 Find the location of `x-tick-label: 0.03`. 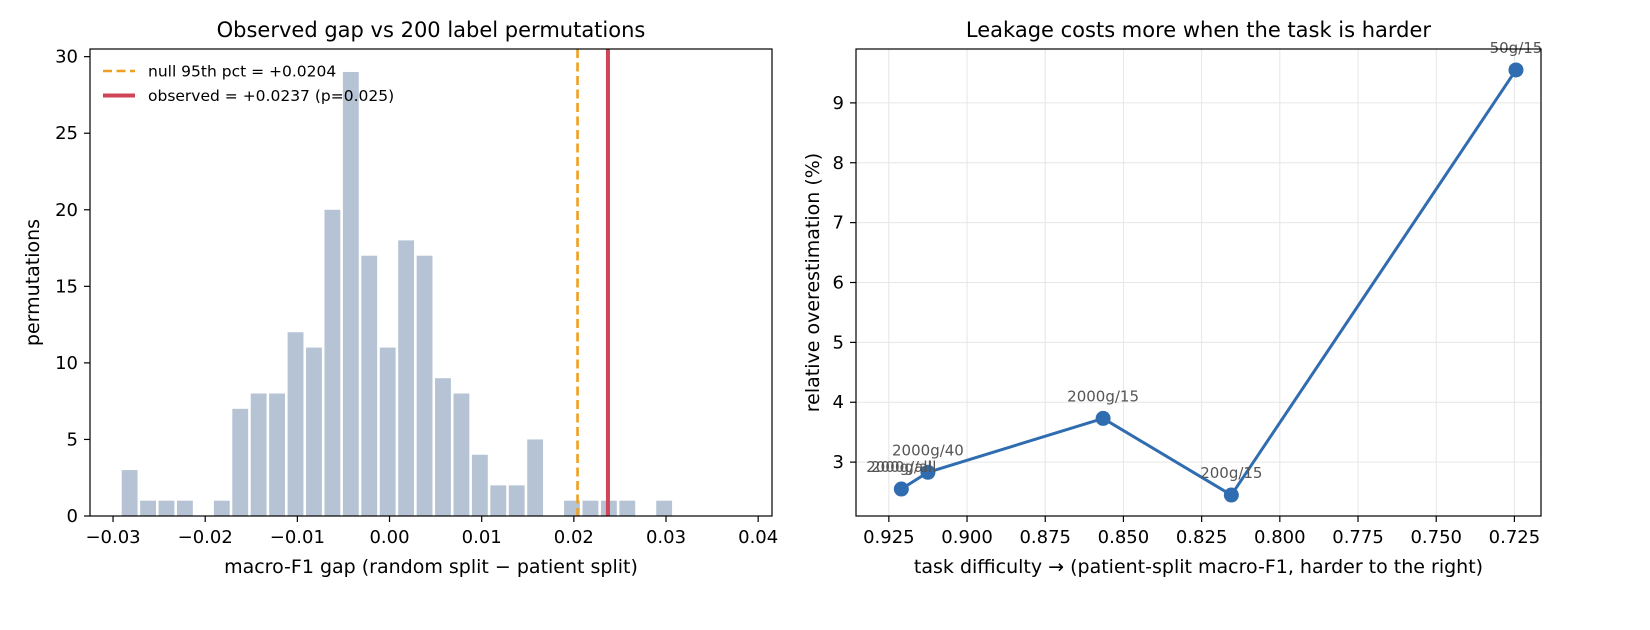

x-tick-label: 0.03 is located at coordinates (666, 537).